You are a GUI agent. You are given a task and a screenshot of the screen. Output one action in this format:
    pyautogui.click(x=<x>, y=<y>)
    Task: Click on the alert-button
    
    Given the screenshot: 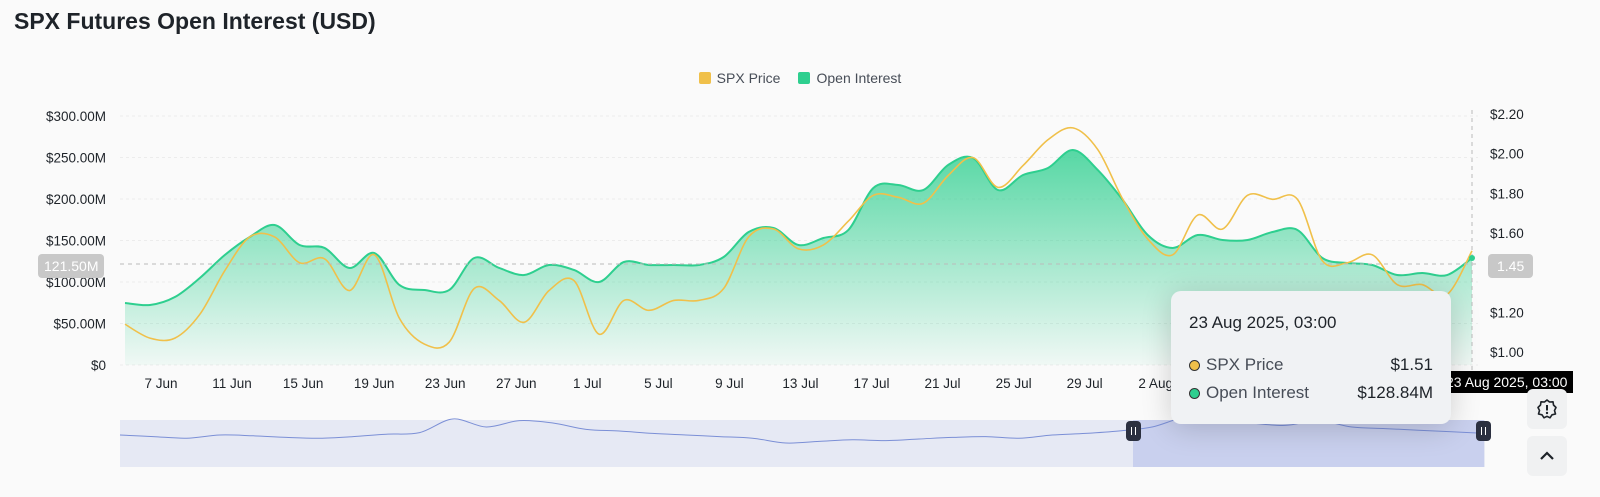 What is the action you would take?
    pyautogui.click(x=1547, y=409)
    